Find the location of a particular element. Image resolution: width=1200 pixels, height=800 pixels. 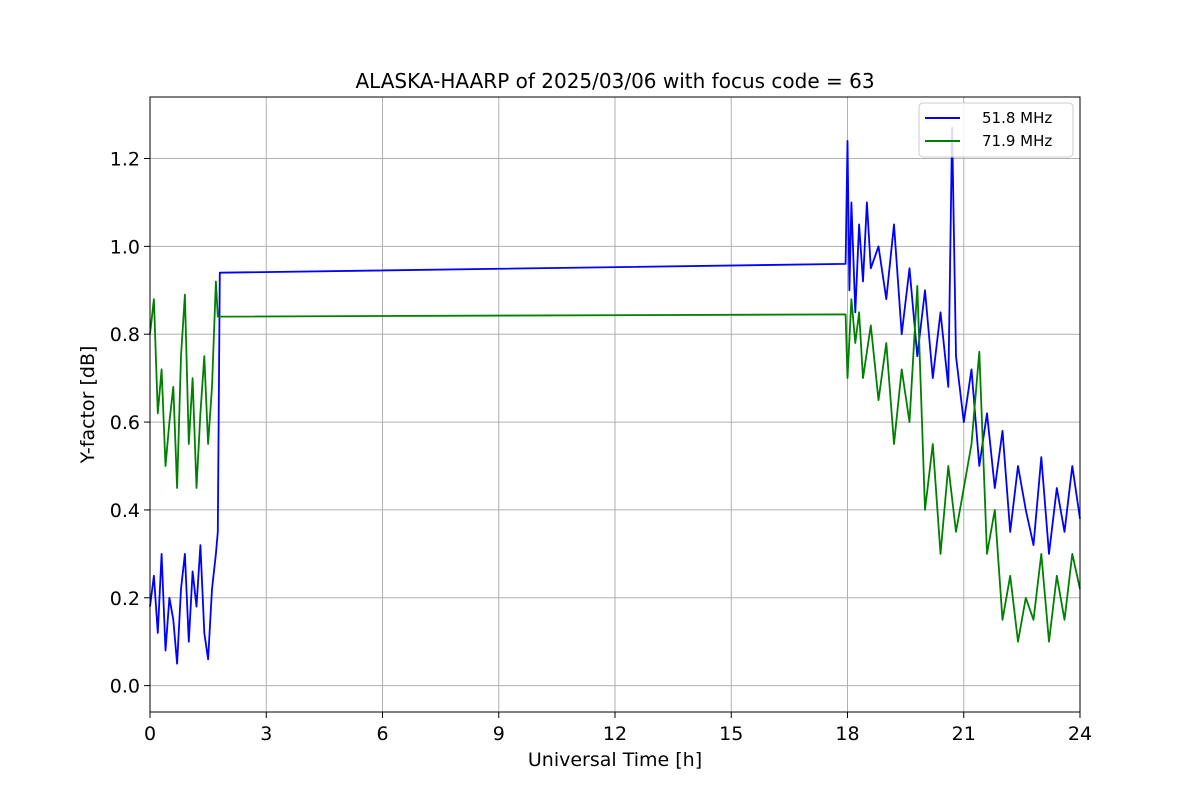

x-tick-label: 18 is located at coordinates (847, 734).